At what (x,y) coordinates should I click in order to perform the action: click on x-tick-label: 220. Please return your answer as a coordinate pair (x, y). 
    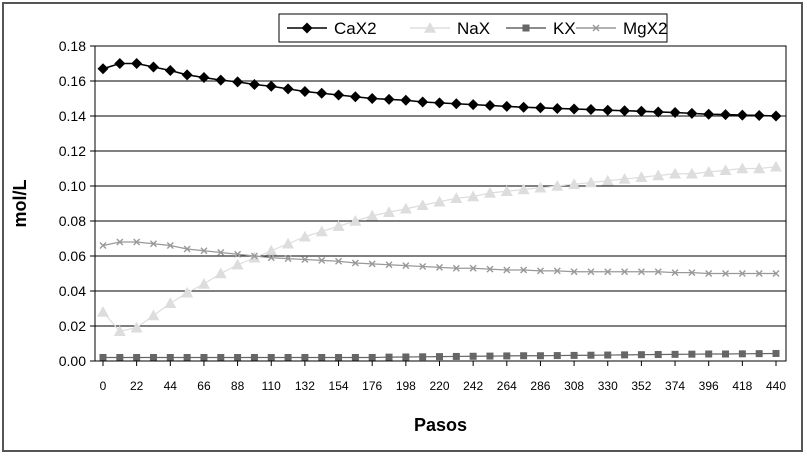
    Looking at the image, I should click on (439, 386).